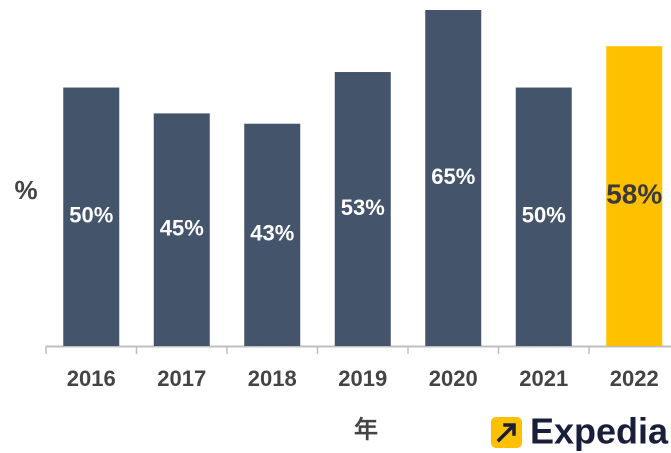 Image resolution: width=671 pixels, height=453 pixels. I want to click on x-tick-label: 2017, so click(181, 378).